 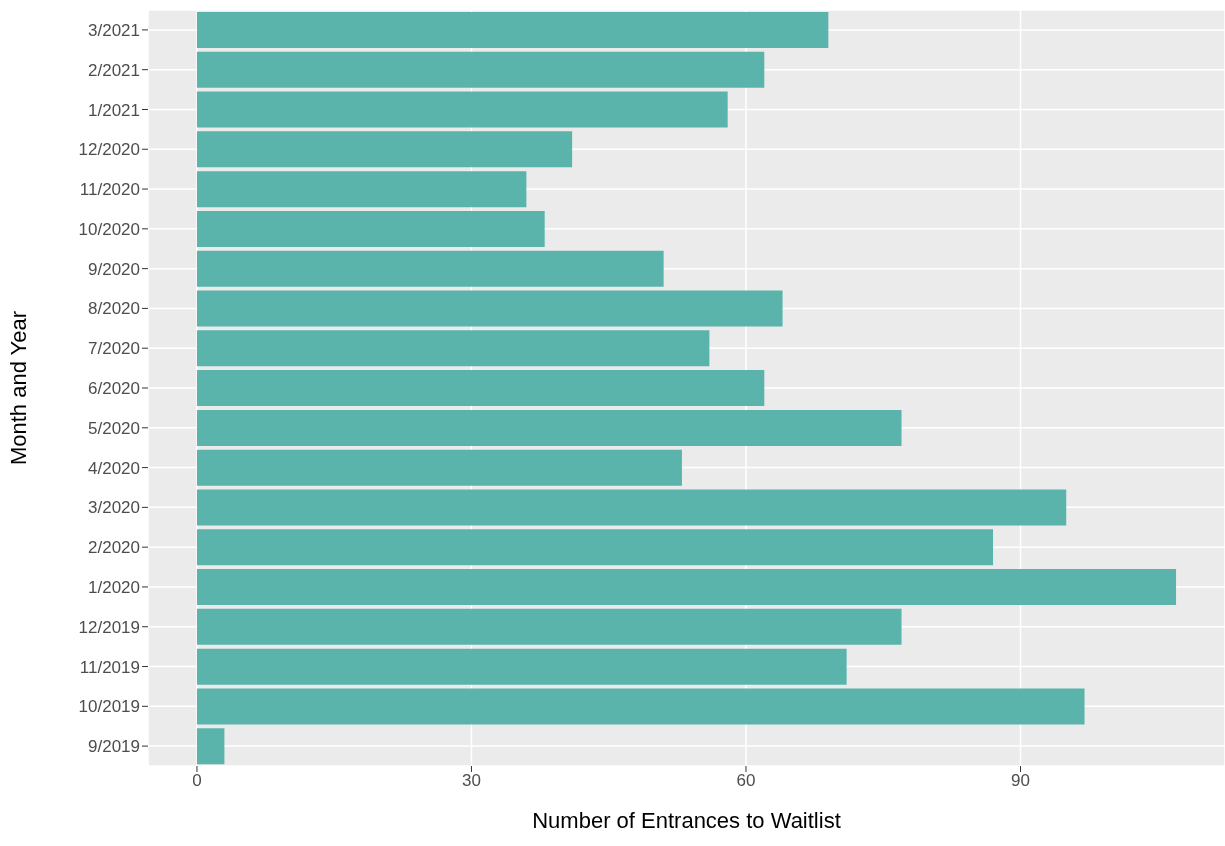 I want to click on y-tick-label: 3/2020, so click(x=114, y=508).